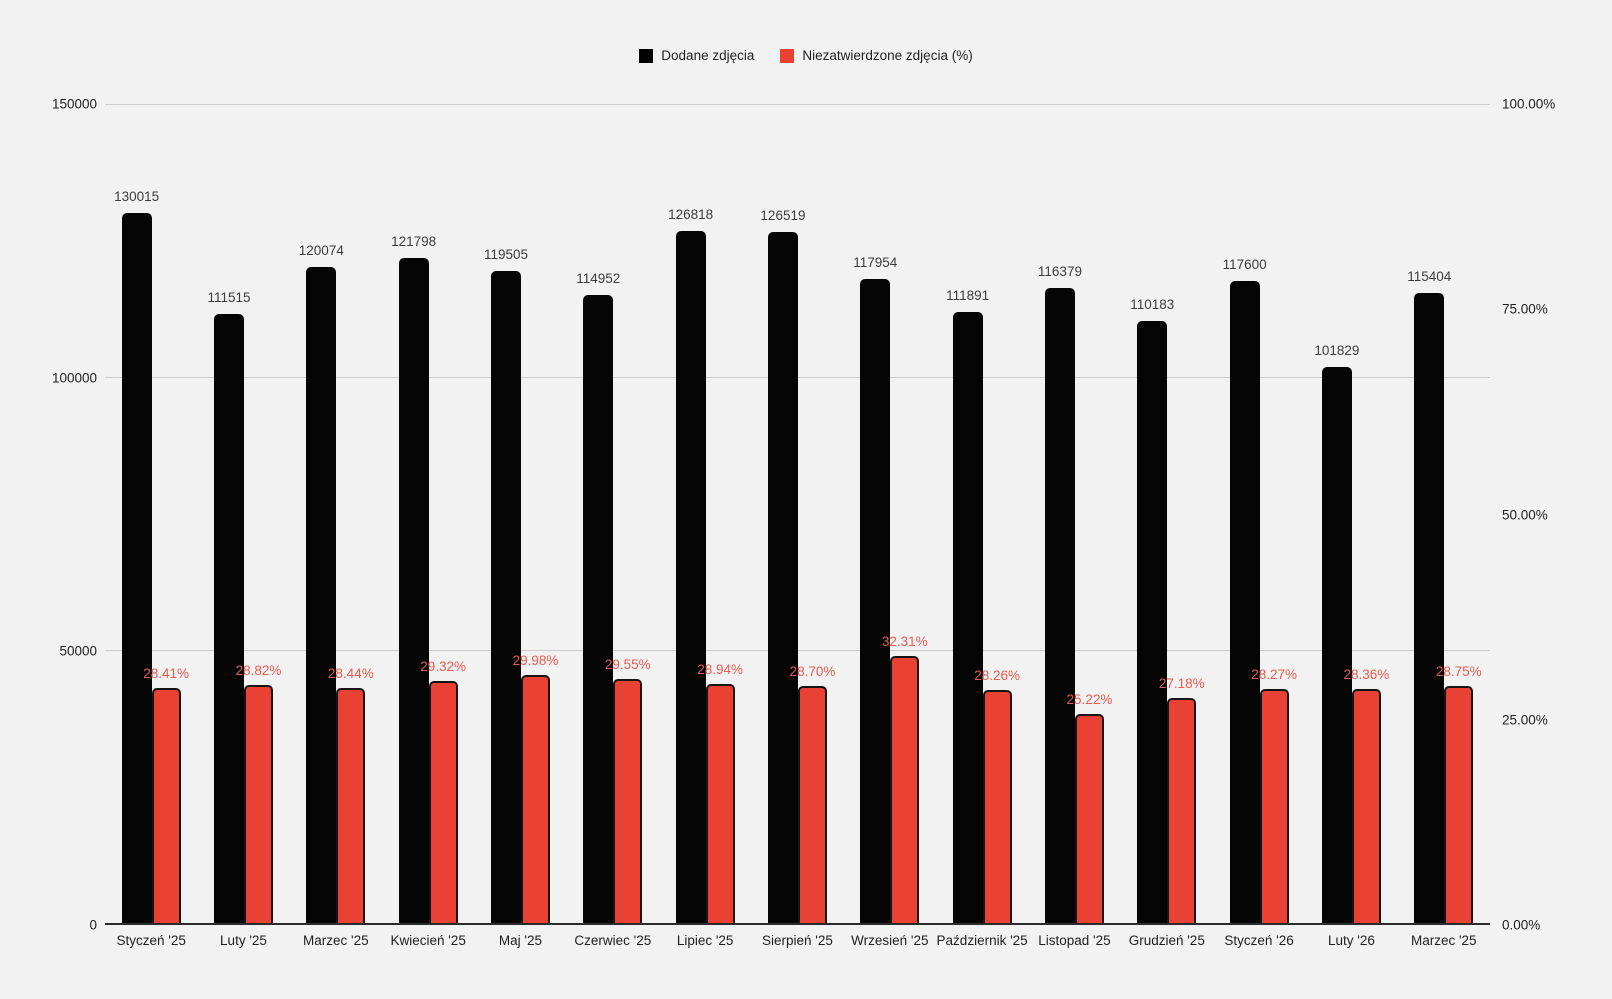 The width and height of the screenshot is (1612, 999). I want to click on red-bar-value-label: 32.31%, so click(904, 642).